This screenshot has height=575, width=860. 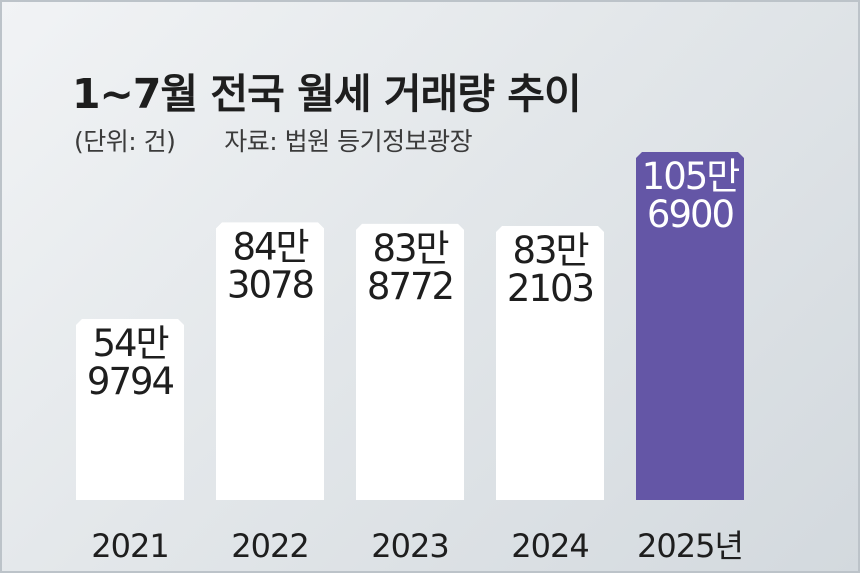 What do you see at coordinates (410, 286) in the screenshot?
I see `data-label: 8772` at bounding box center [410, 286].